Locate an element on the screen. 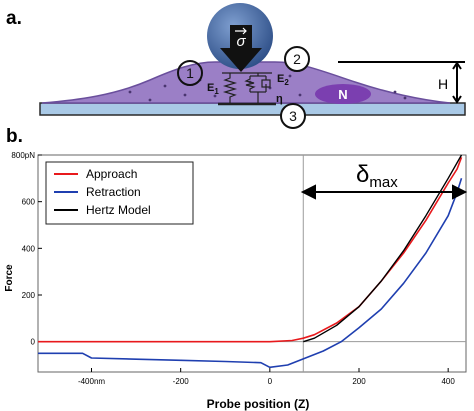 The width and height of the screenshot is (474, 411). viscoelastic-model is located at coordinates (247, 89).